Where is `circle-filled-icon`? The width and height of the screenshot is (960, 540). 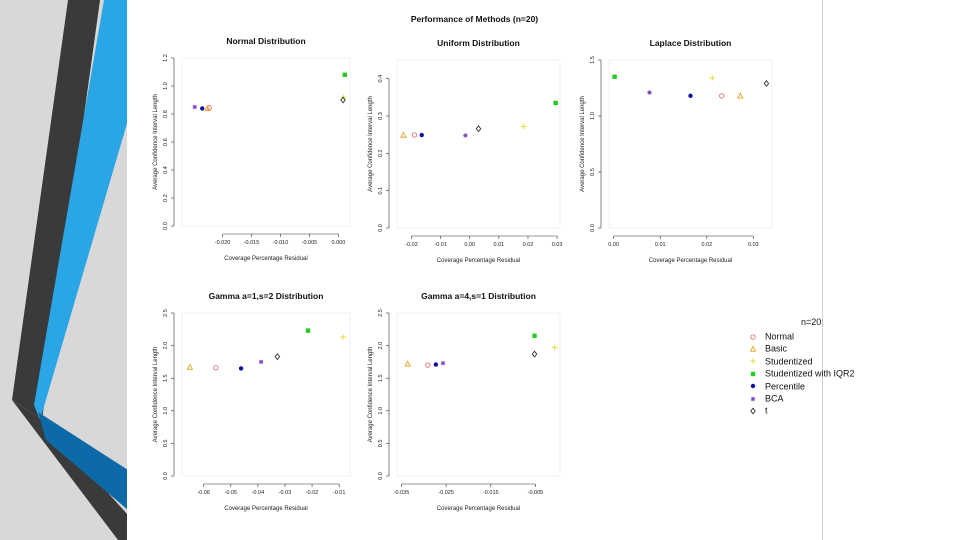 circle-filled-icon is located at coordinates (755, 386).